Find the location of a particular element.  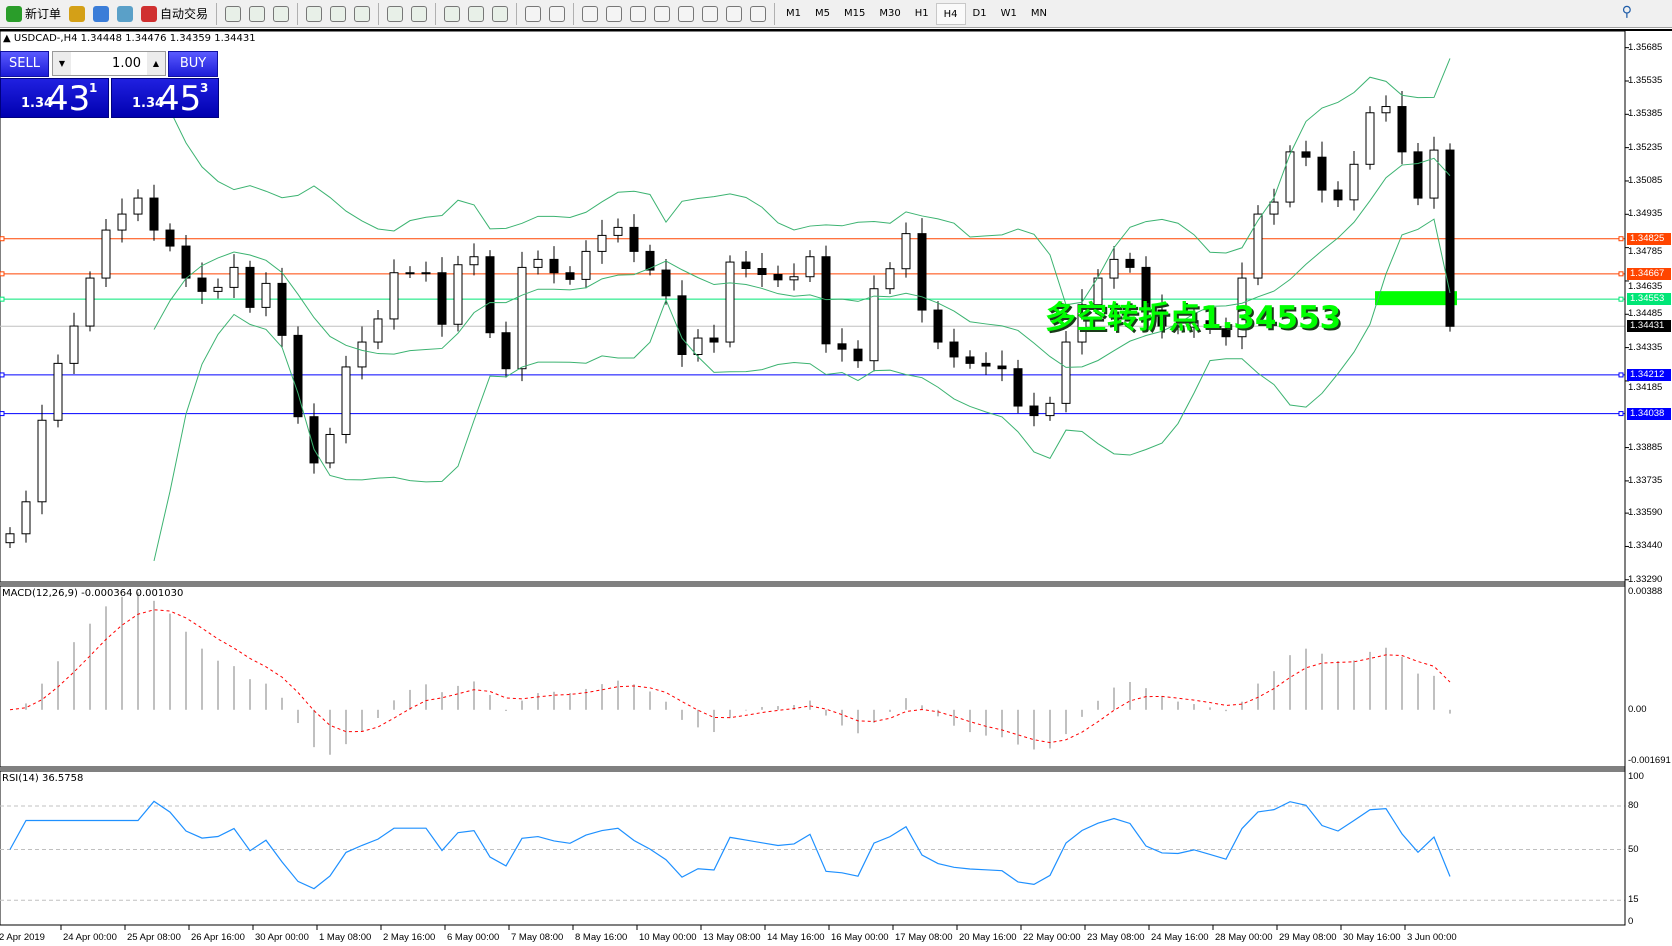

lot-size-stepper: ▼ 1.00 ▲ is located at coordinates (109, 63).